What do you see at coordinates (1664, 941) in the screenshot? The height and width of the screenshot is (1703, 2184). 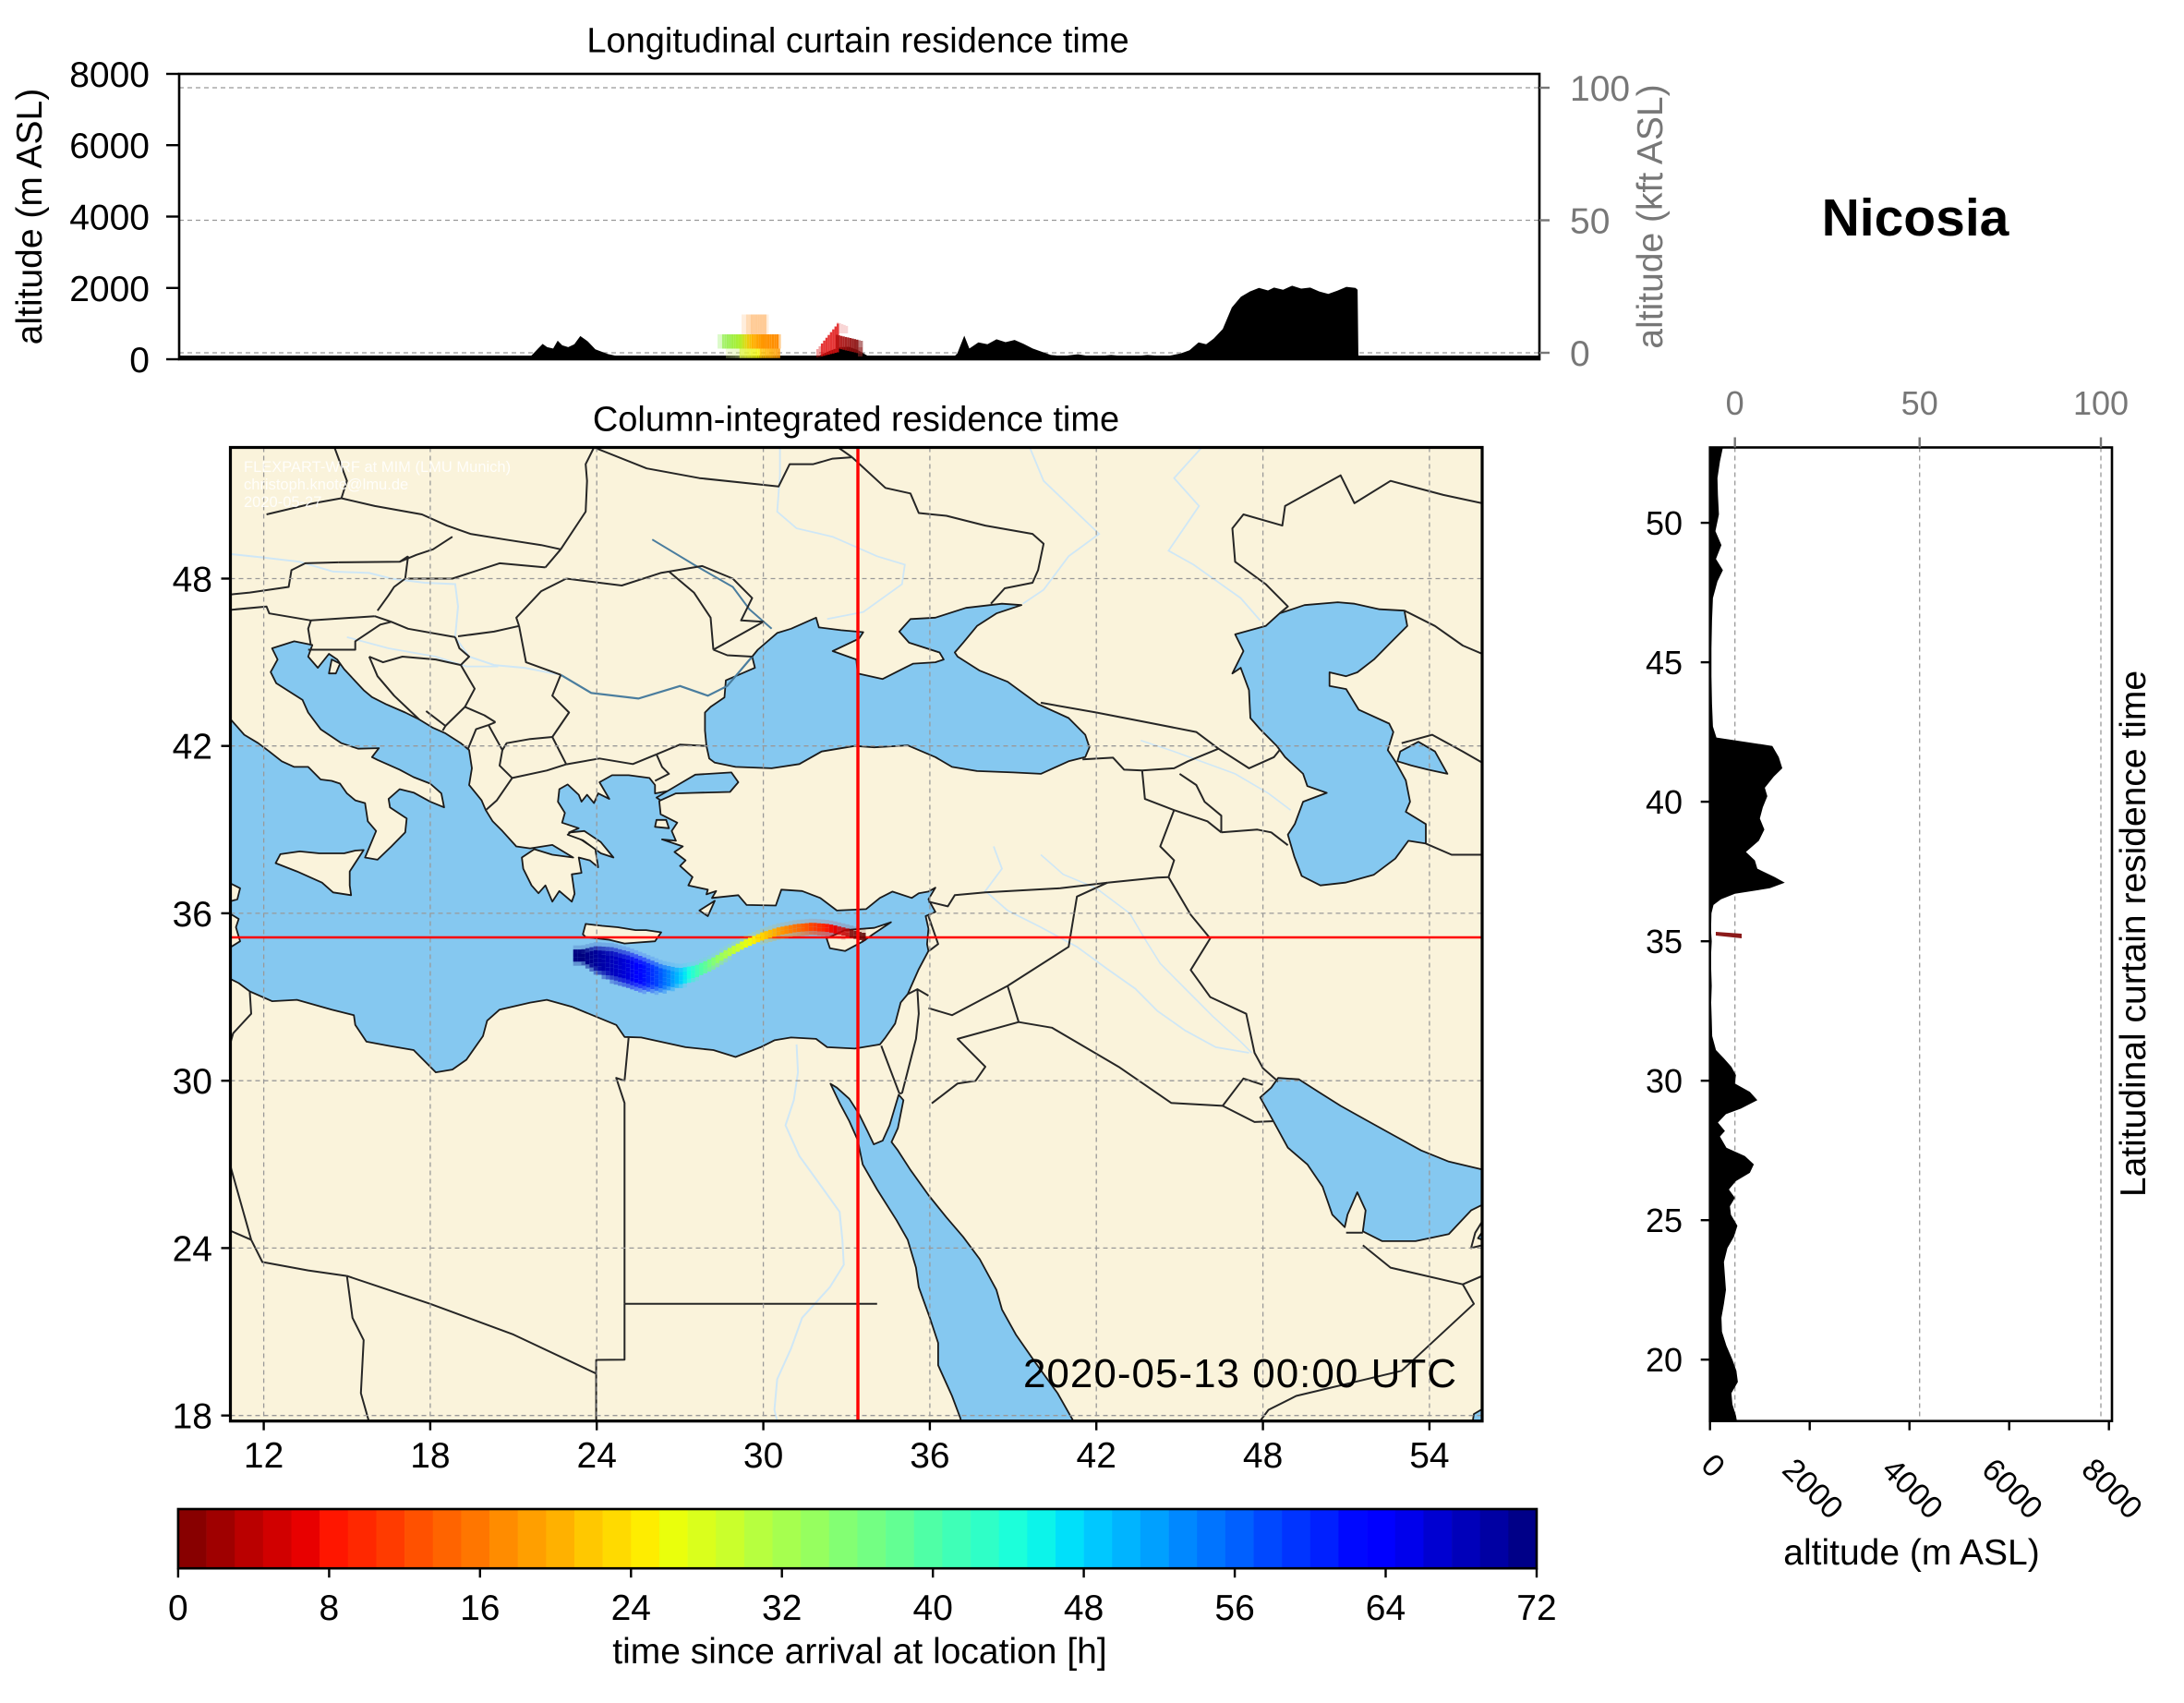 I see `svg-text: 35` at bounding box center [1664, 941].